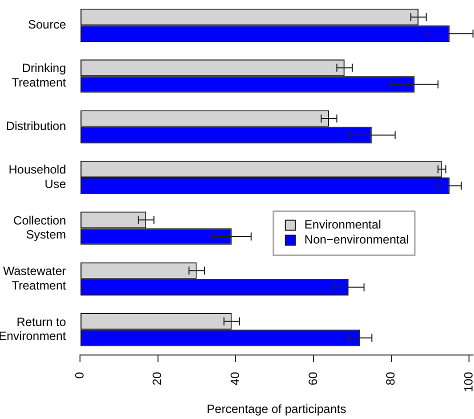 This screenshot has height=419, width=474. I want to click on x-tick-label: 40, so click(235, 379).